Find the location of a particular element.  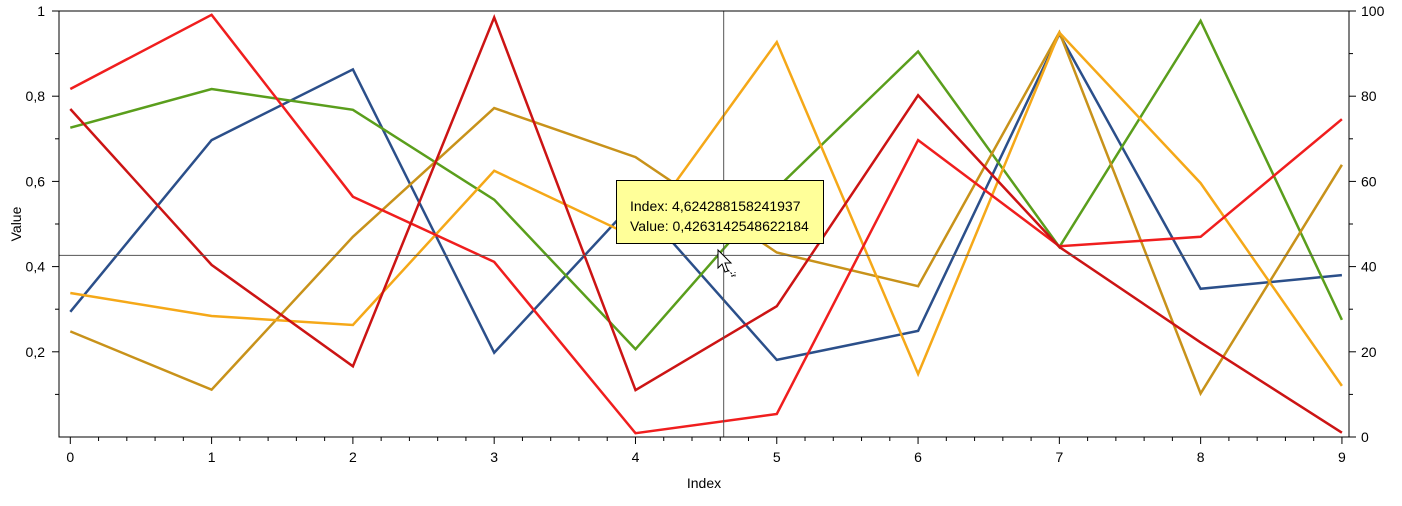

x-tick-label: 3 is located at coordinates (494, 457).